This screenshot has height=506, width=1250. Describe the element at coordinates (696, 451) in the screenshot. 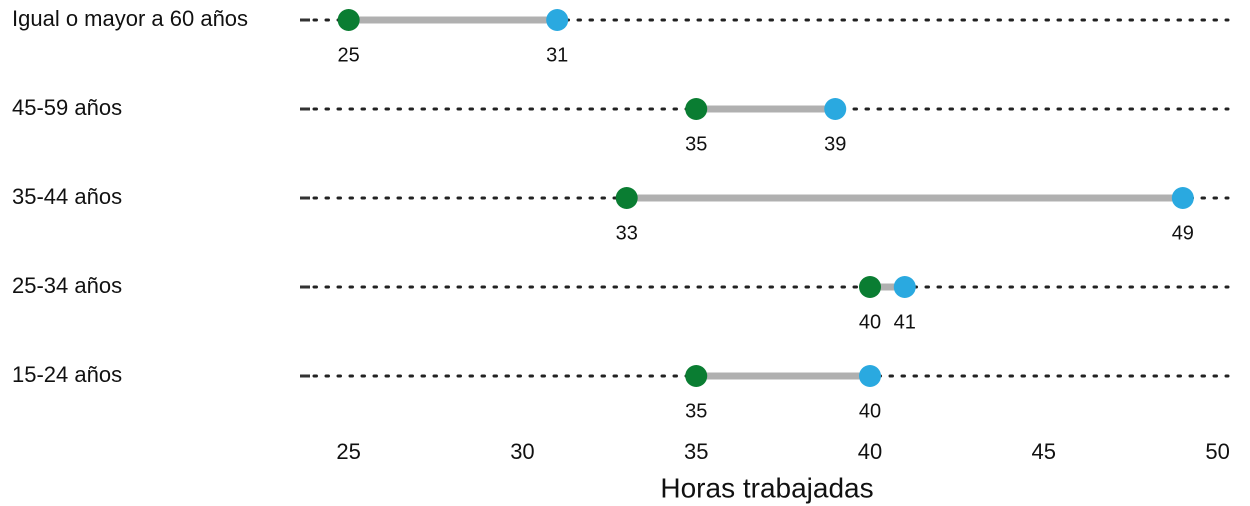

I see `x-tick-label: 35` at that location.